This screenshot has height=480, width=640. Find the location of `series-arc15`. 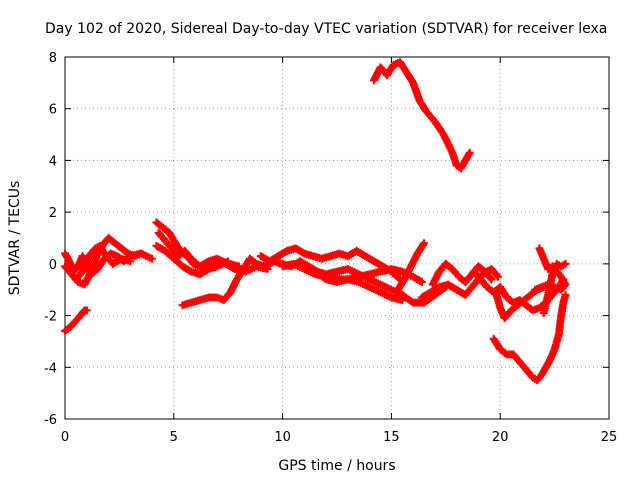

series-arc15 is located at coordinates (462, 274).